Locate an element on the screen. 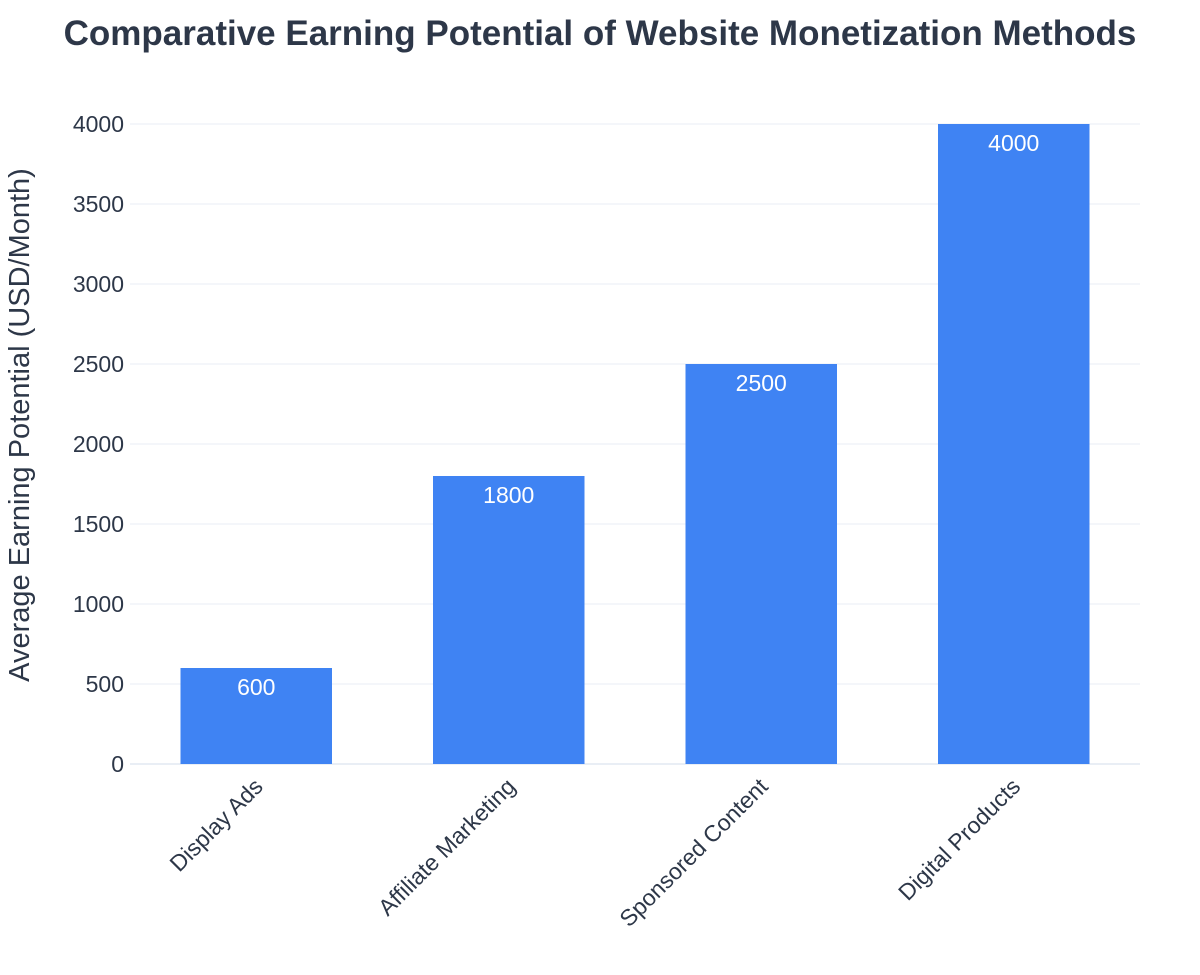  bar-data-label: 600 is located at coordinates (256, 687).